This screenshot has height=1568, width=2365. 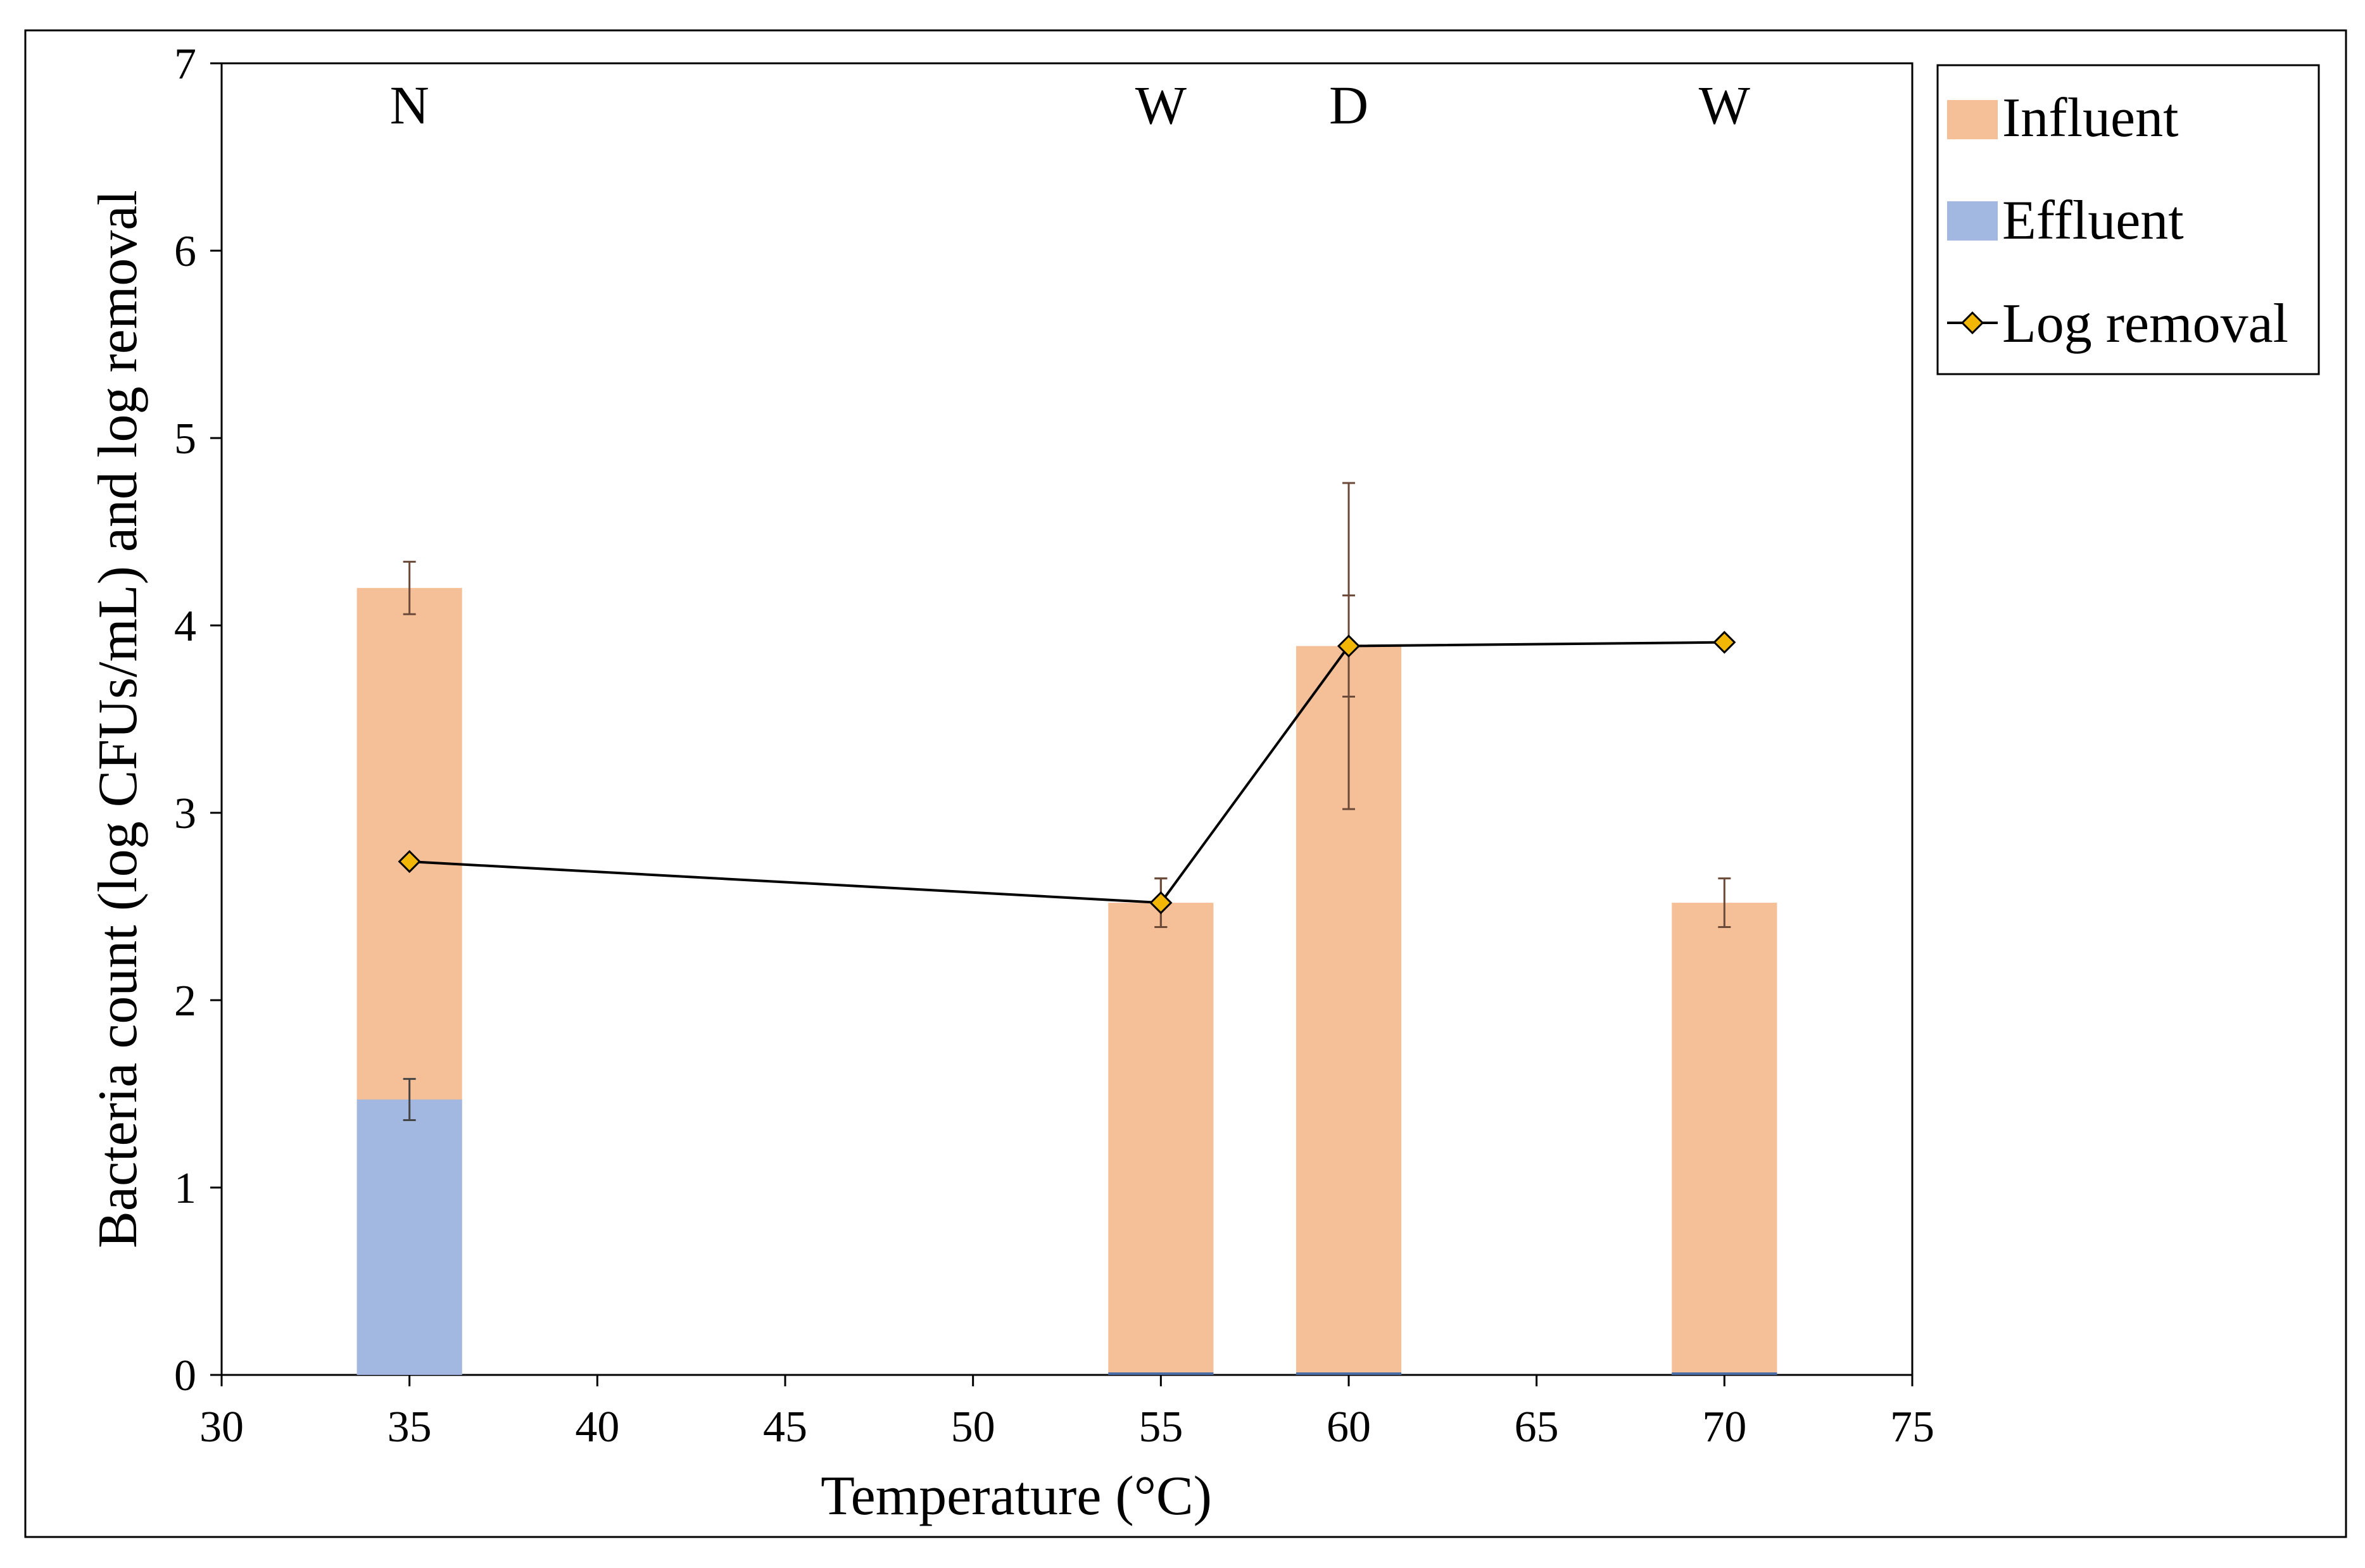 I want to click on legend-swatch-effluent, so click(x=1972, y=221).